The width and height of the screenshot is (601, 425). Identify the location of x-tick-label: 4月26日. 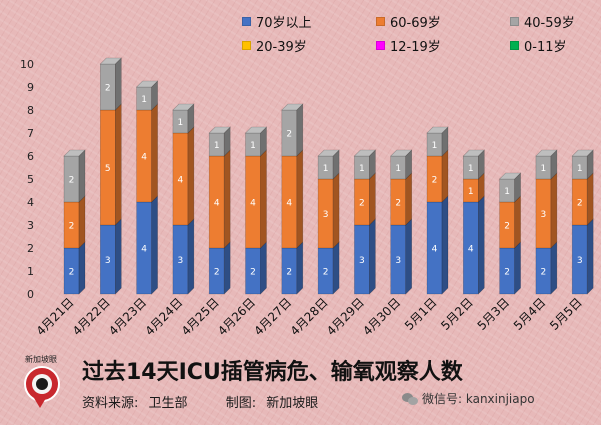
(236, 316).